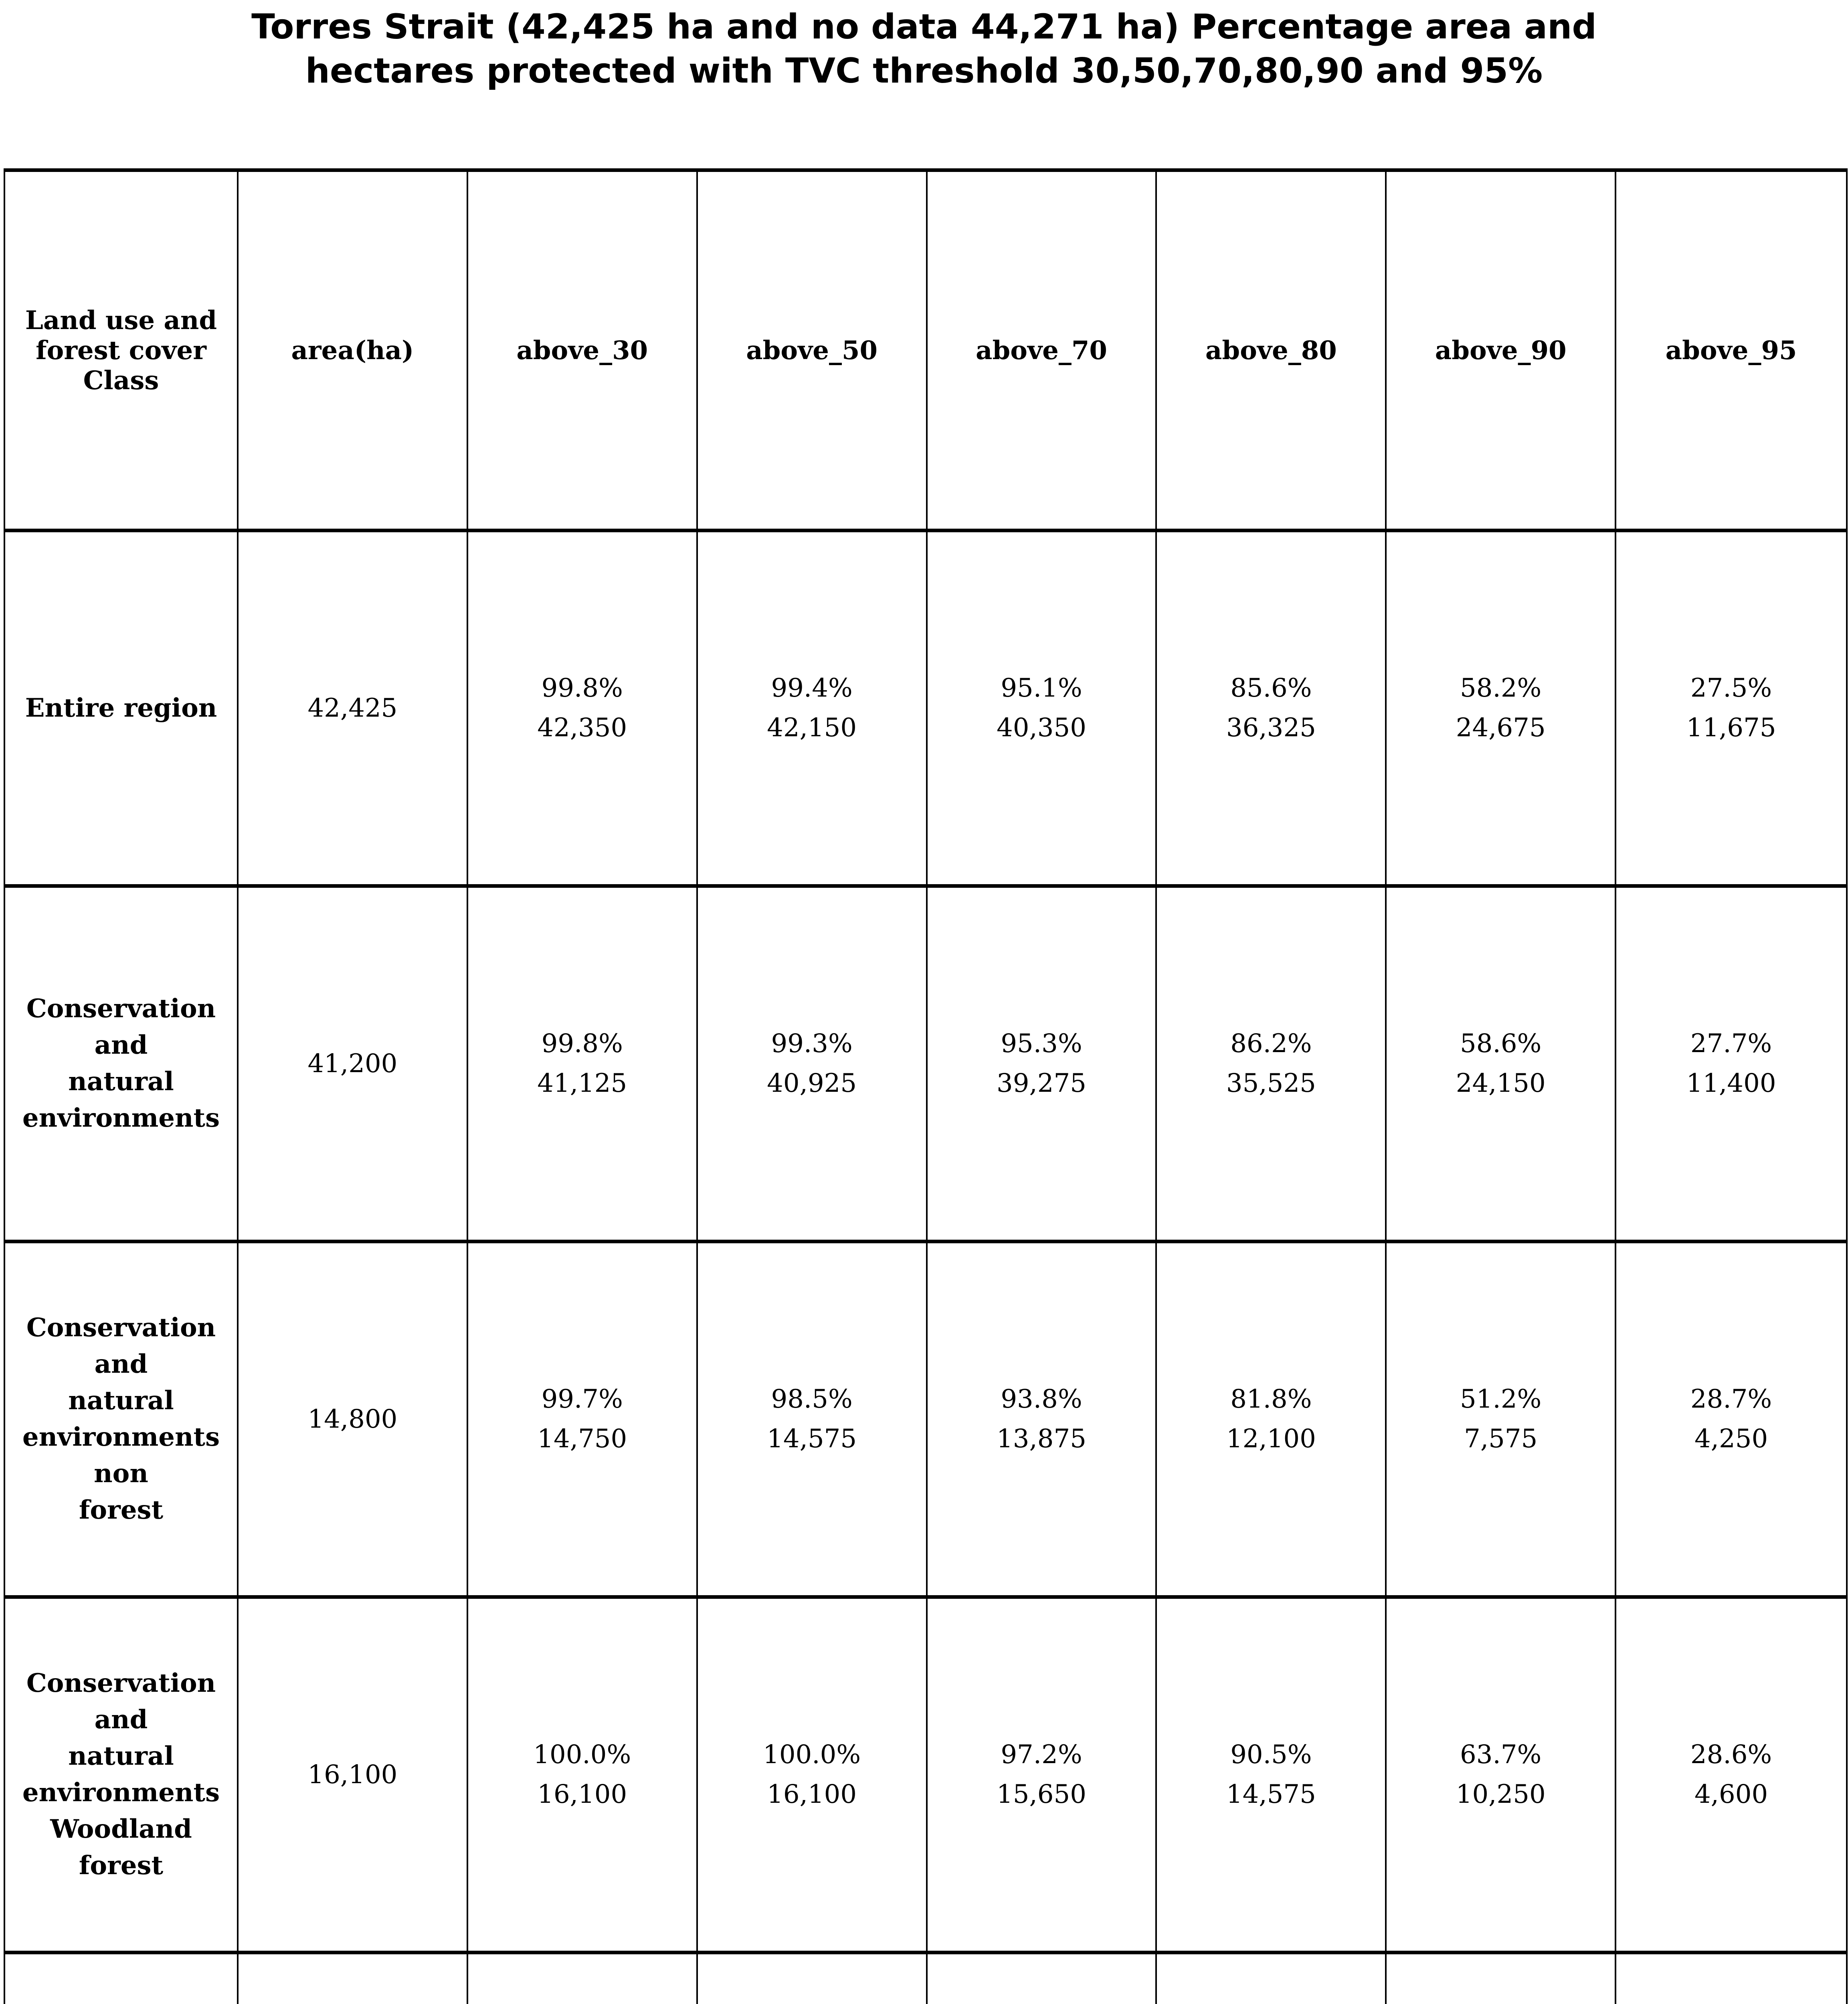  I want to click on data-cell: 63.7% 10,250, so click(1502, 1775).